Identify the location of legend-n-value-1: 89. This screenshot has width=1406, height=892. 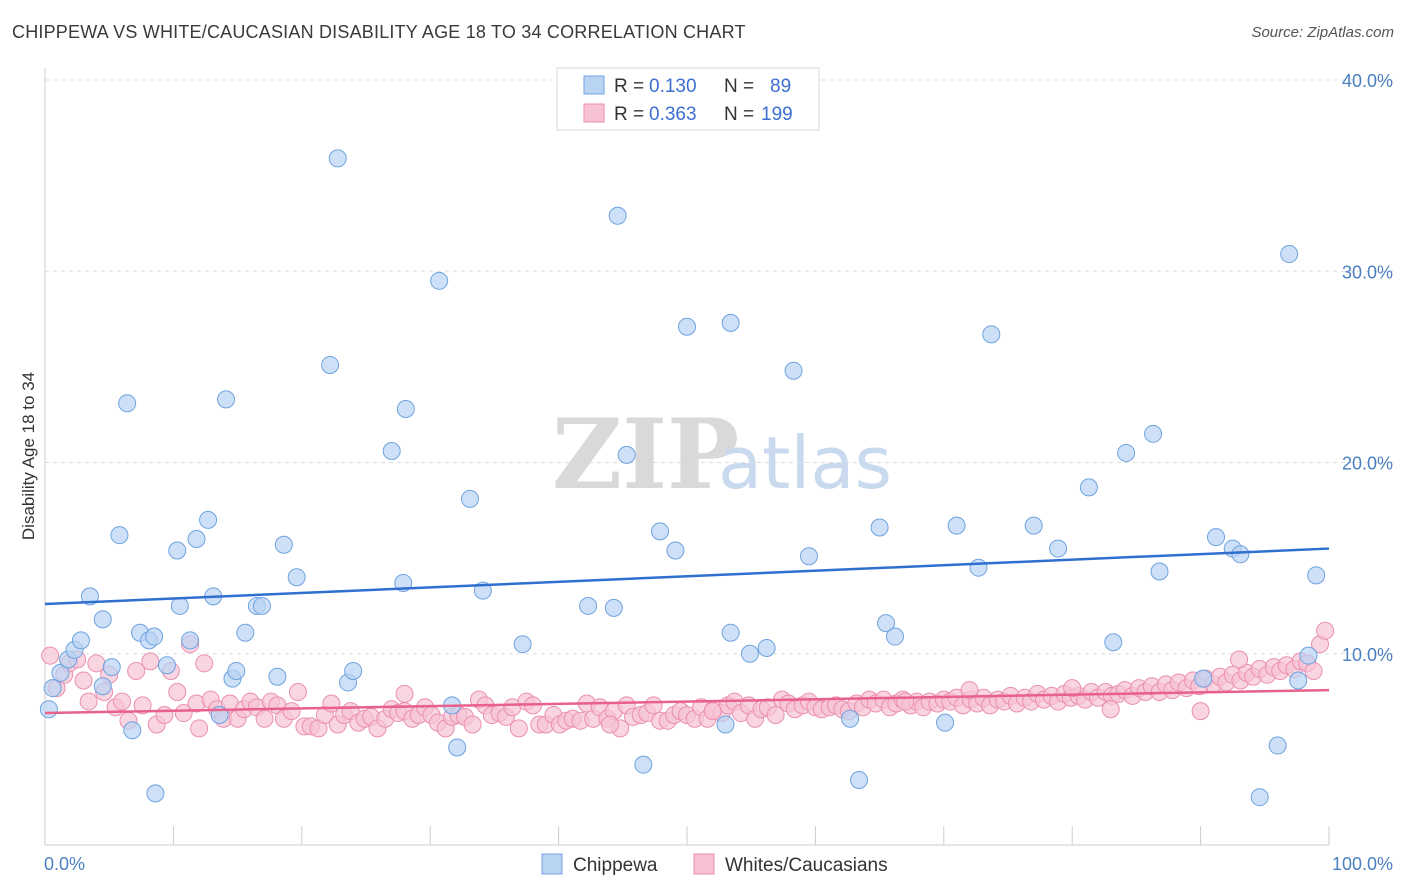
(780, 86).